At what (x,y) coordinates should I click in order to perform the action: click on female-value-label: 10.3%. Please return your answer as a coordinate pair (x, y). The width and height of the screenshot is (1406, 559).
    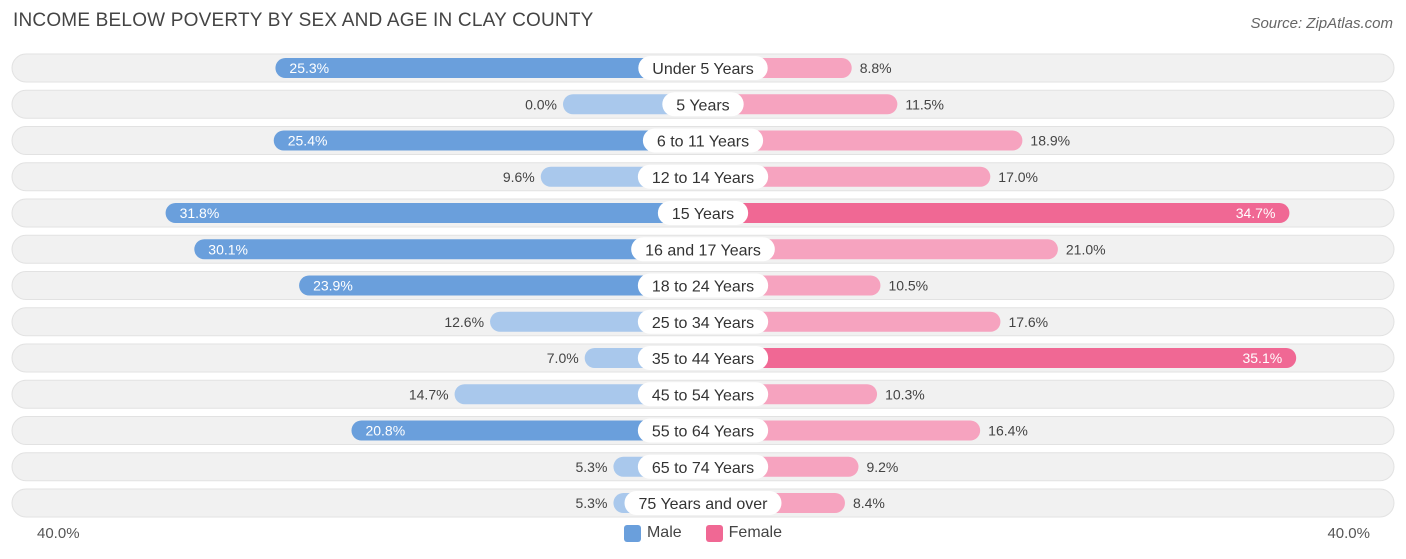
    Looking at the image, I should click on (905, 394).